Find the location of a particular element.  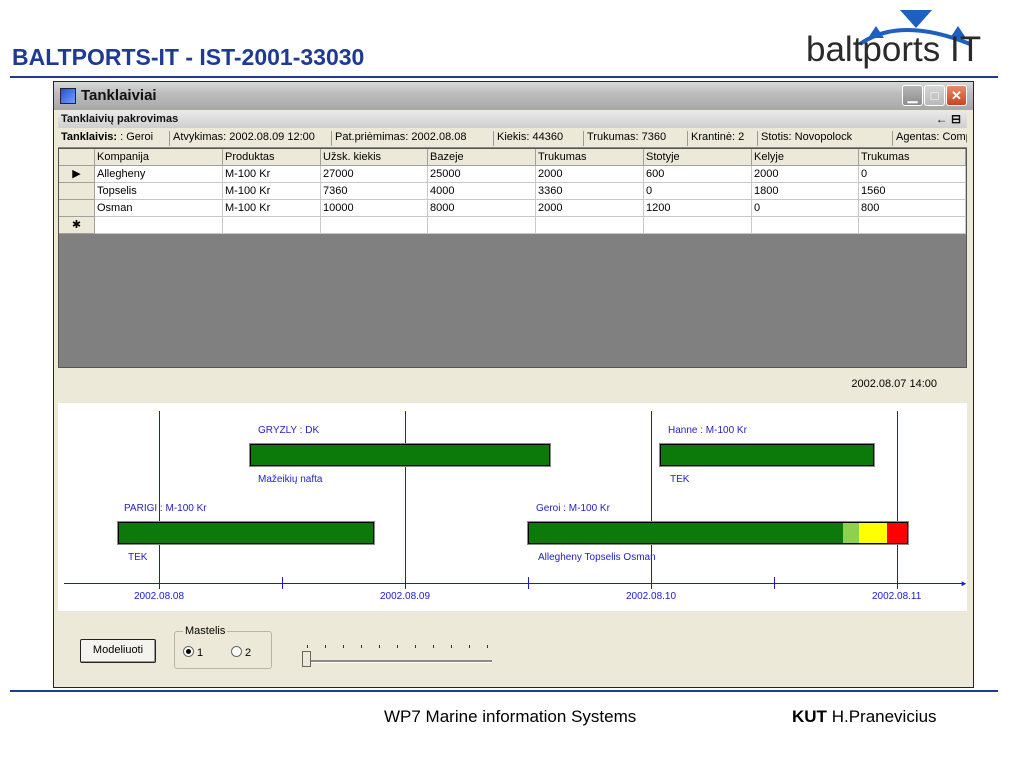

column-header: Stotyje is located at coordinates (698, 157).